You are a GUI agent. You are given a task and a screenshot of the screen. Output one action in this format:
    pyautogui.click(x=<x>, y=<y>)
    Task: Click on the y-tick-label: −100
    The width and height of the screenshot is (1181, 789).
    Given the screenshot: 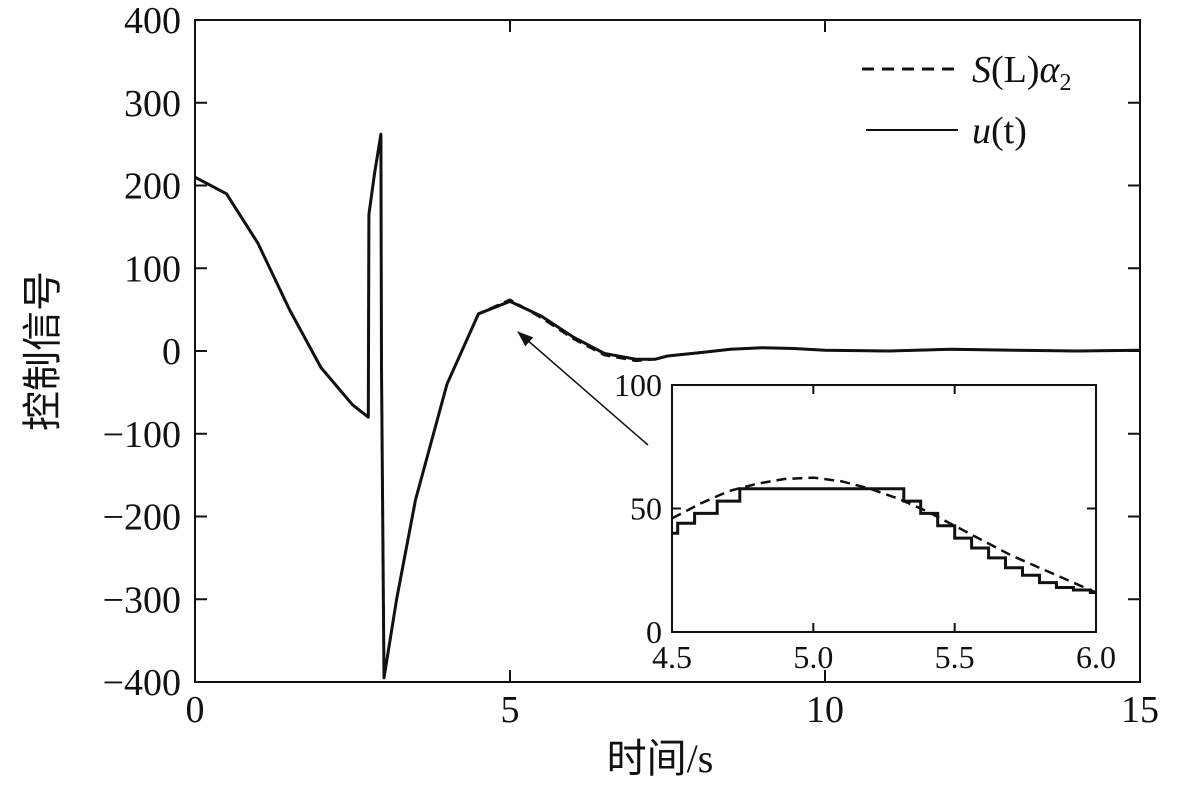 What is the action you would take?
    pyautogui.click(x=142, y=435)
    